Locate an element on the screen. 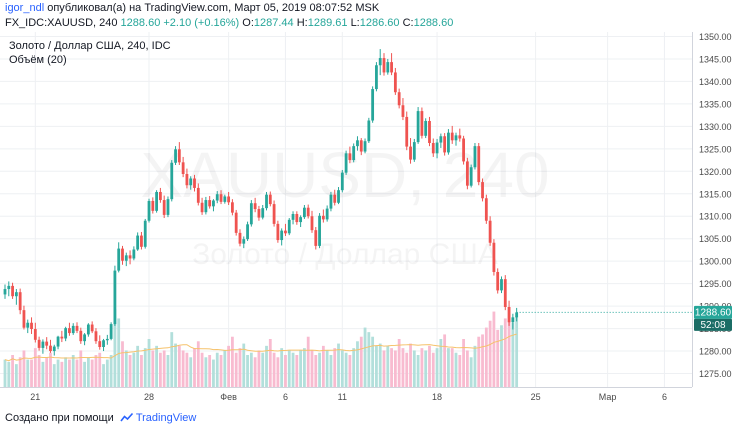  volume-ma-polyline is located at coordinates (260, 347).